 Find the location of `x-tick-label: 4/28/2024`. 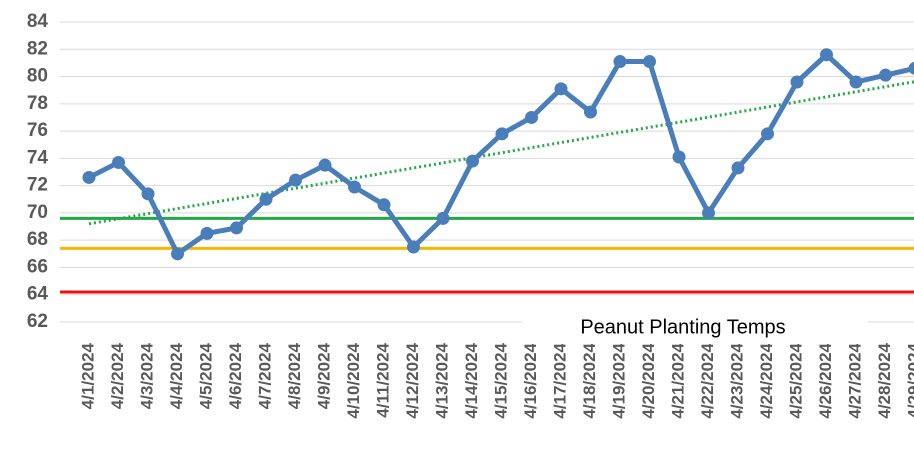

x-tick-label: 4/28/2024 is located at coordinates (884, 380).